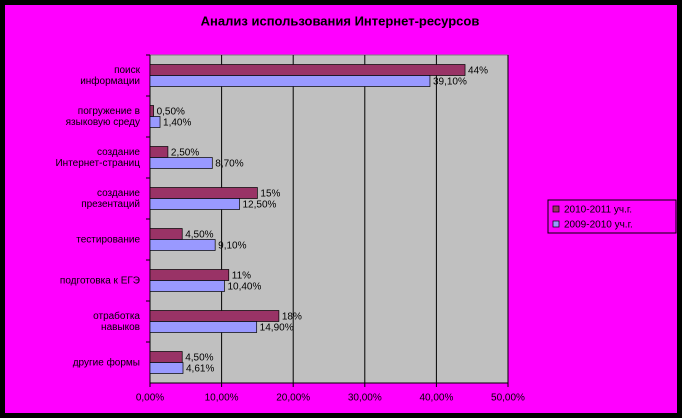  What do you see at coordinates (102, 116) in the screenshot?
I see `y-tick-label: погружение в языковую среду` at bounding box center [102, 116].